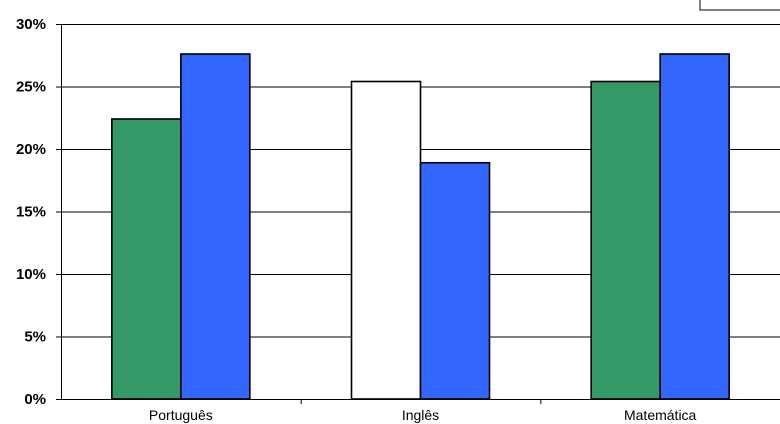 The width and height of the screenshot is (780, 424). What do you see at coordinates (660, 415) in the screenshot?
I see `x-tick-label: Matemática` at bounding box center [660, 415].